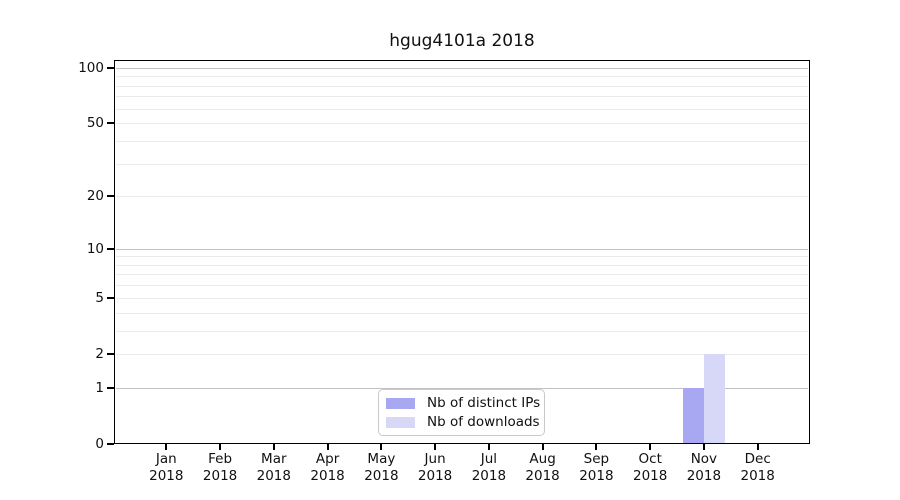 This screenshot has width=900, height=500. Describe the element at coordinates (95, 248) in the screenshot. I see `y-axis-tick-label: 10` at that location.